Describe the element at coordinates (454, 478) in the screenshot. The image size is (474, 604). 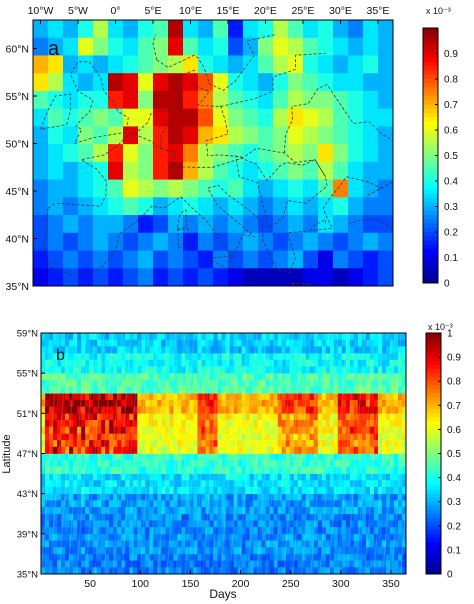
I see `colorbar-tick-label: 0.4` at that location.